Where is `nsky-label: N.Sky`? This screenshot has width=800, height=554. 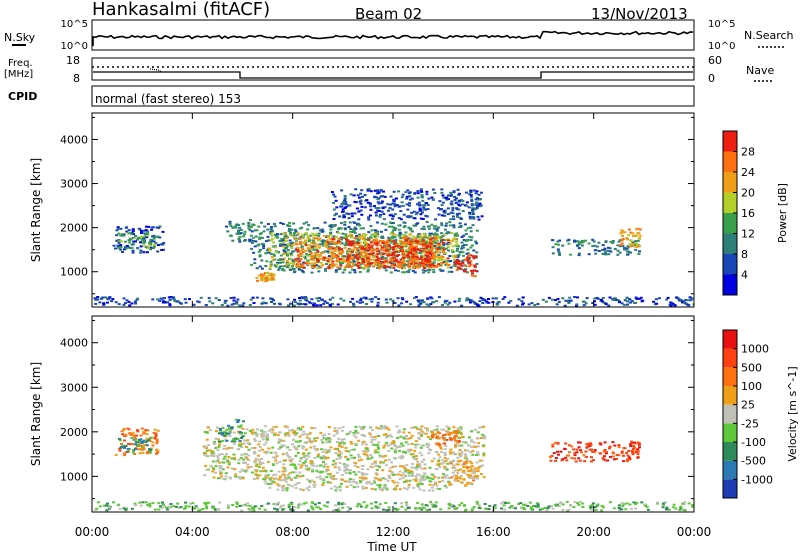
nsky-label: N.Sky is located at coordinates (20, 37).